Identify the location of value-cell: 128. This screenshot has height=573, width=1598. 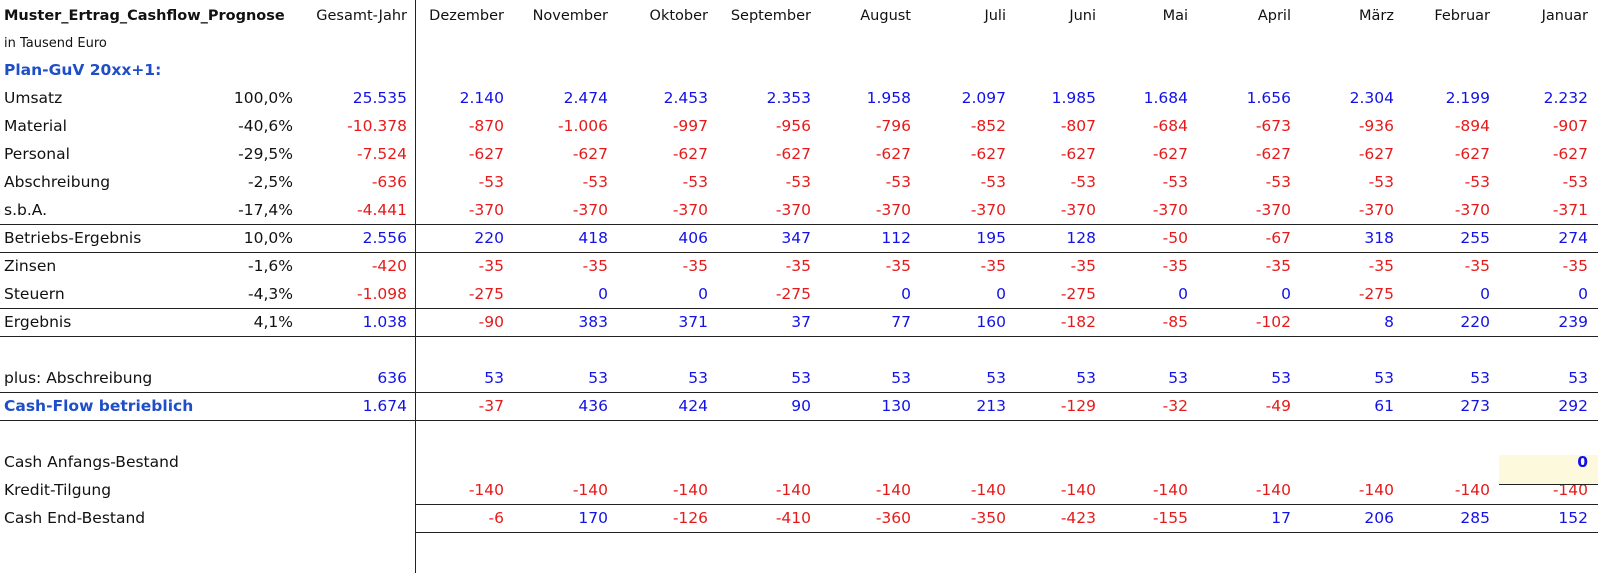
(1081, 238).